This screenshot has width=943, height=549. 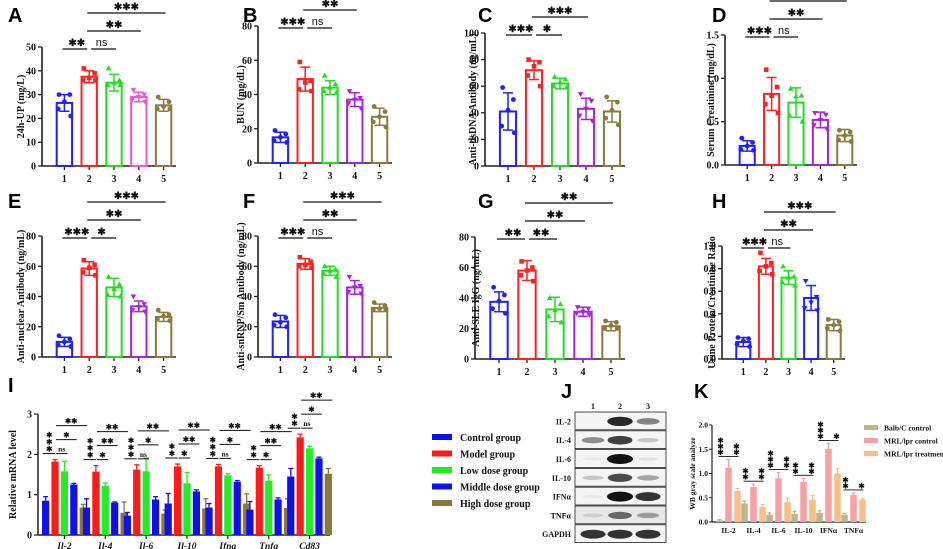 What do you see at coordinates (89, 370) in the screenshot?
I see `x-tick-label: 2` at bounding box center [89, 370].